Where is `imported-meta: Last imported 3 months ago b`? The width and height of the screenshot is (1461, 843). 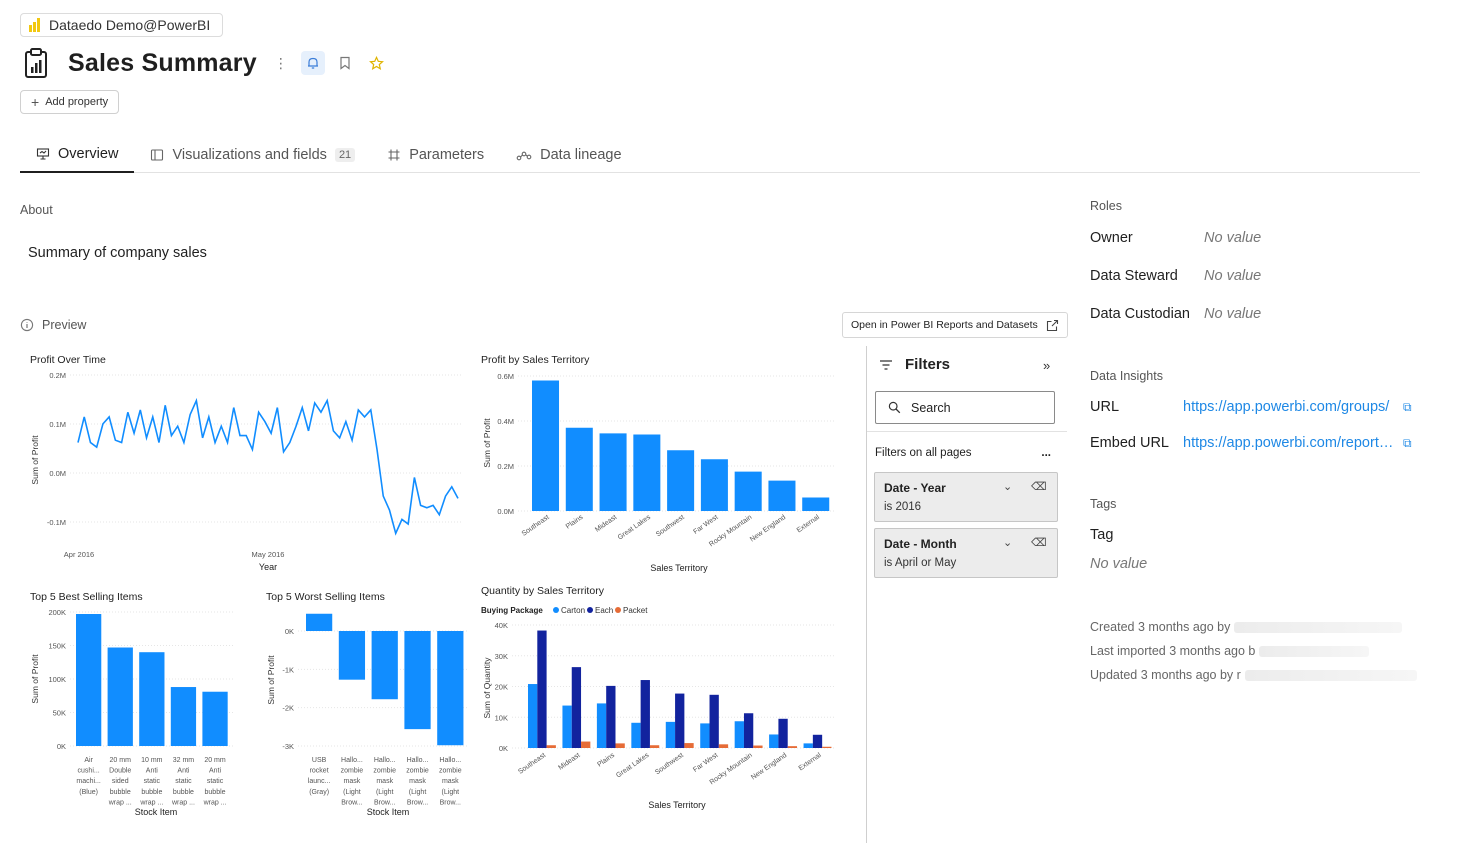 imported-meta: Last imported 3 months ago b is located at coordinates (1230, 651).